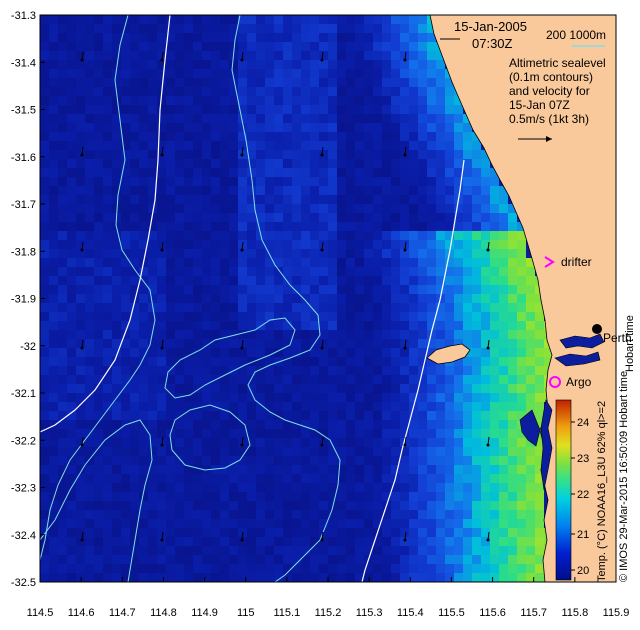 The height and width of the screenshot is (630, 640). What do you see at coordinates (583, 571) in the screenshot?
I see `colorbar-tick-label: 20` at bounding box center [583, 571].